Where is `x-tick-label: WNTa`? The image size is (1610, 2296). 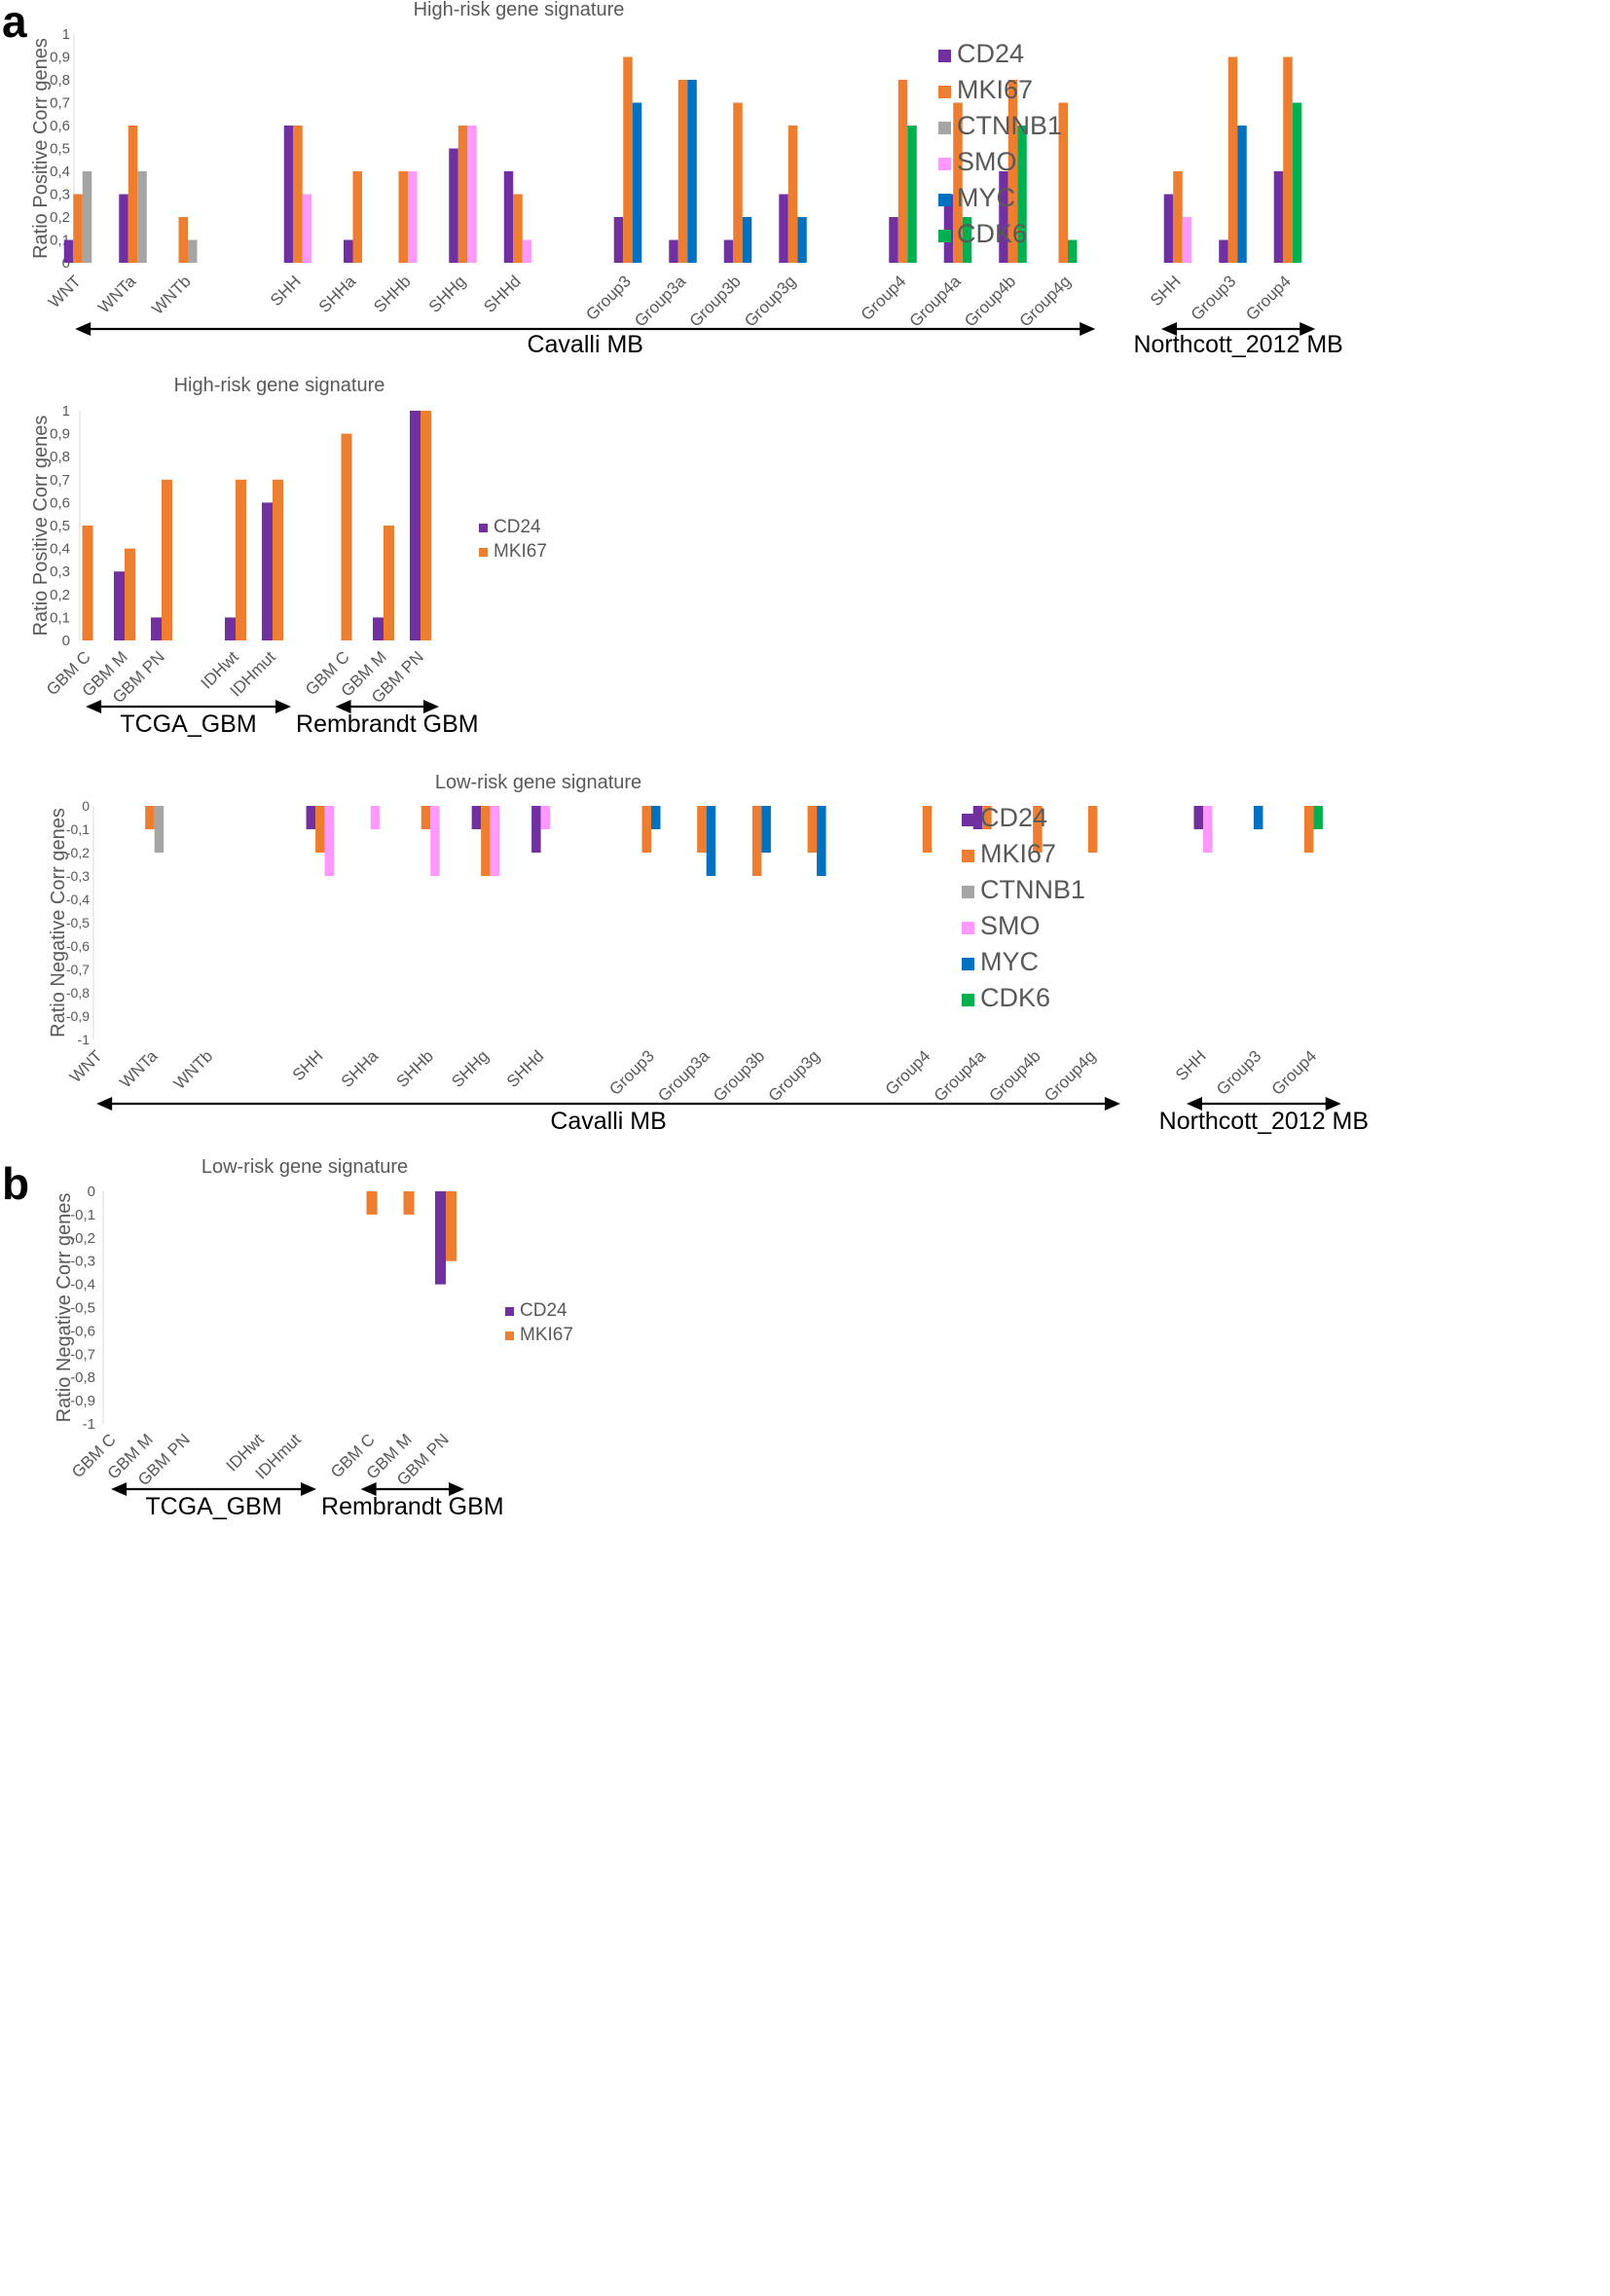 x-tick-label: WNTa is located at coordinates (139, 1069).